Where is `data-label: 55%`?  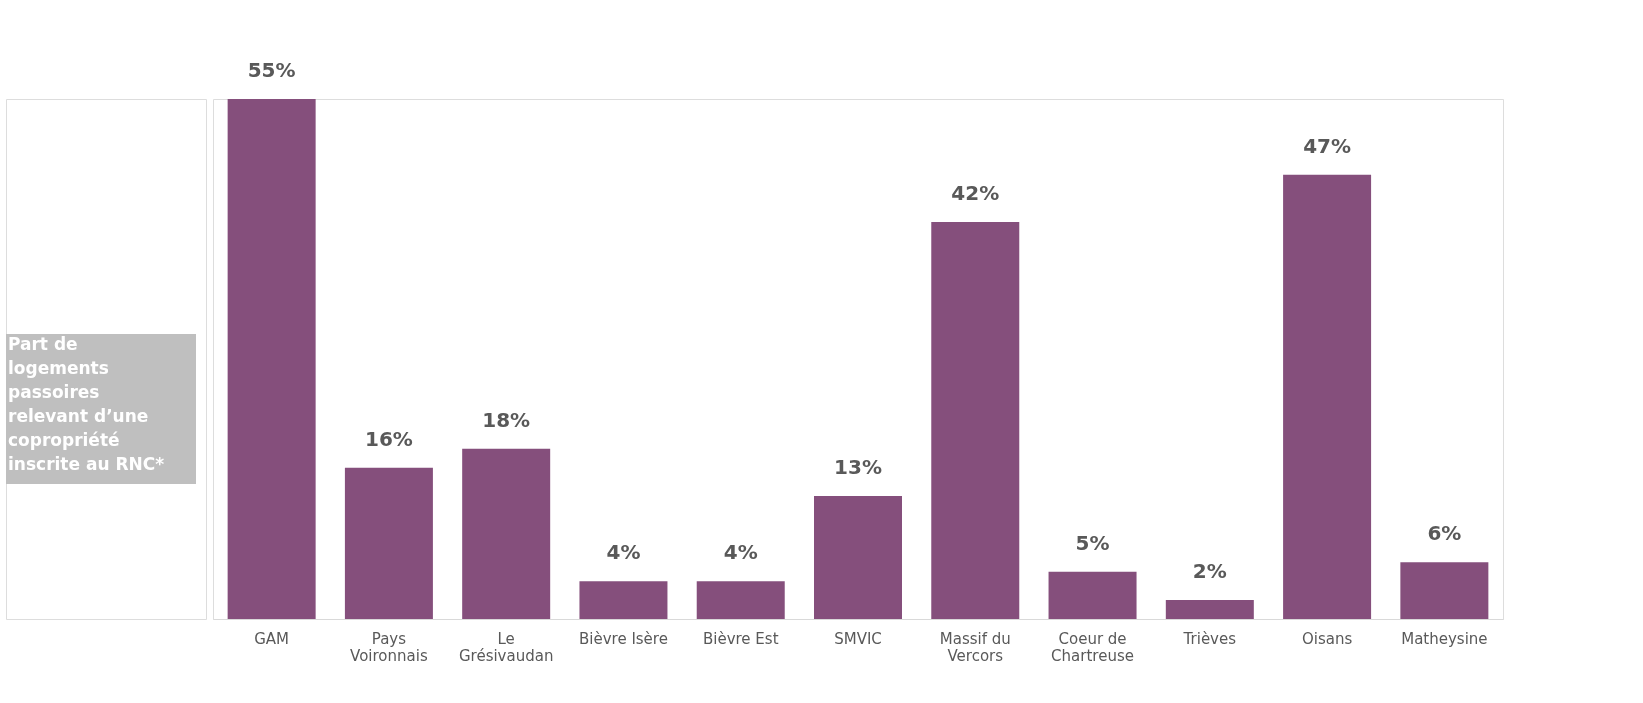 data-label: 55% is located at coordinates (271, 70).